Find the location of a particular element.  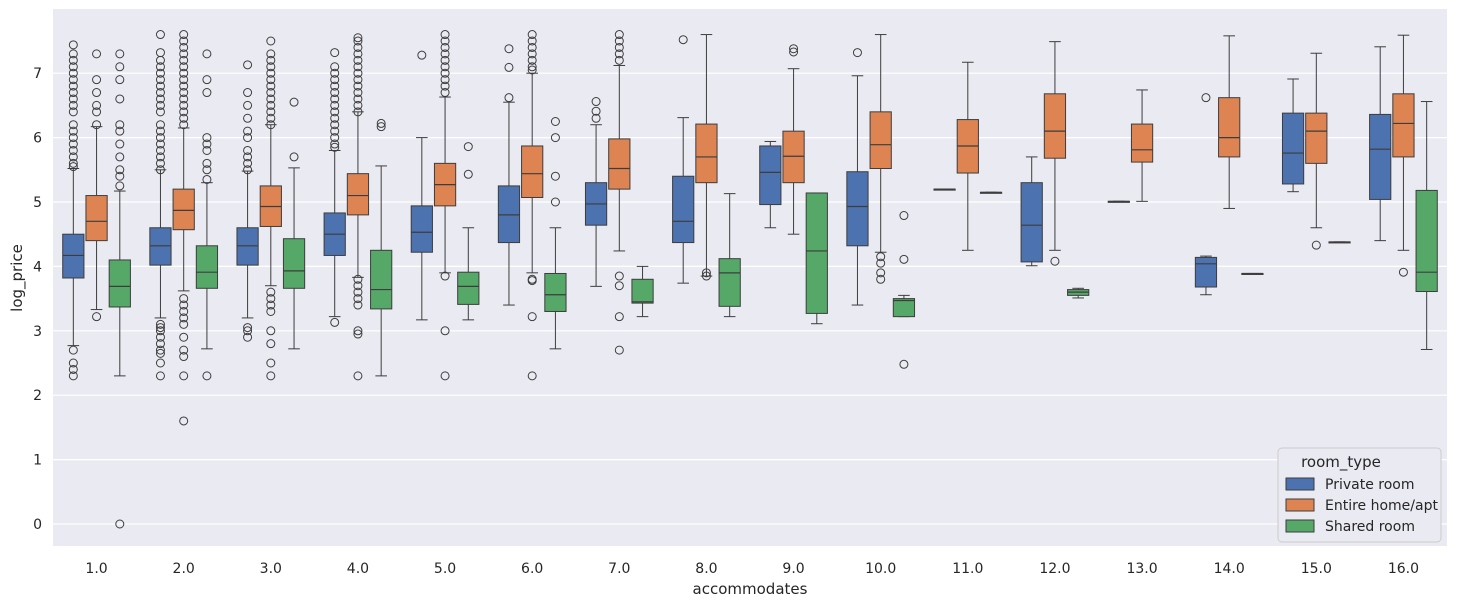

x-tick-label: 11.0 is located at coordinates (967, 569).